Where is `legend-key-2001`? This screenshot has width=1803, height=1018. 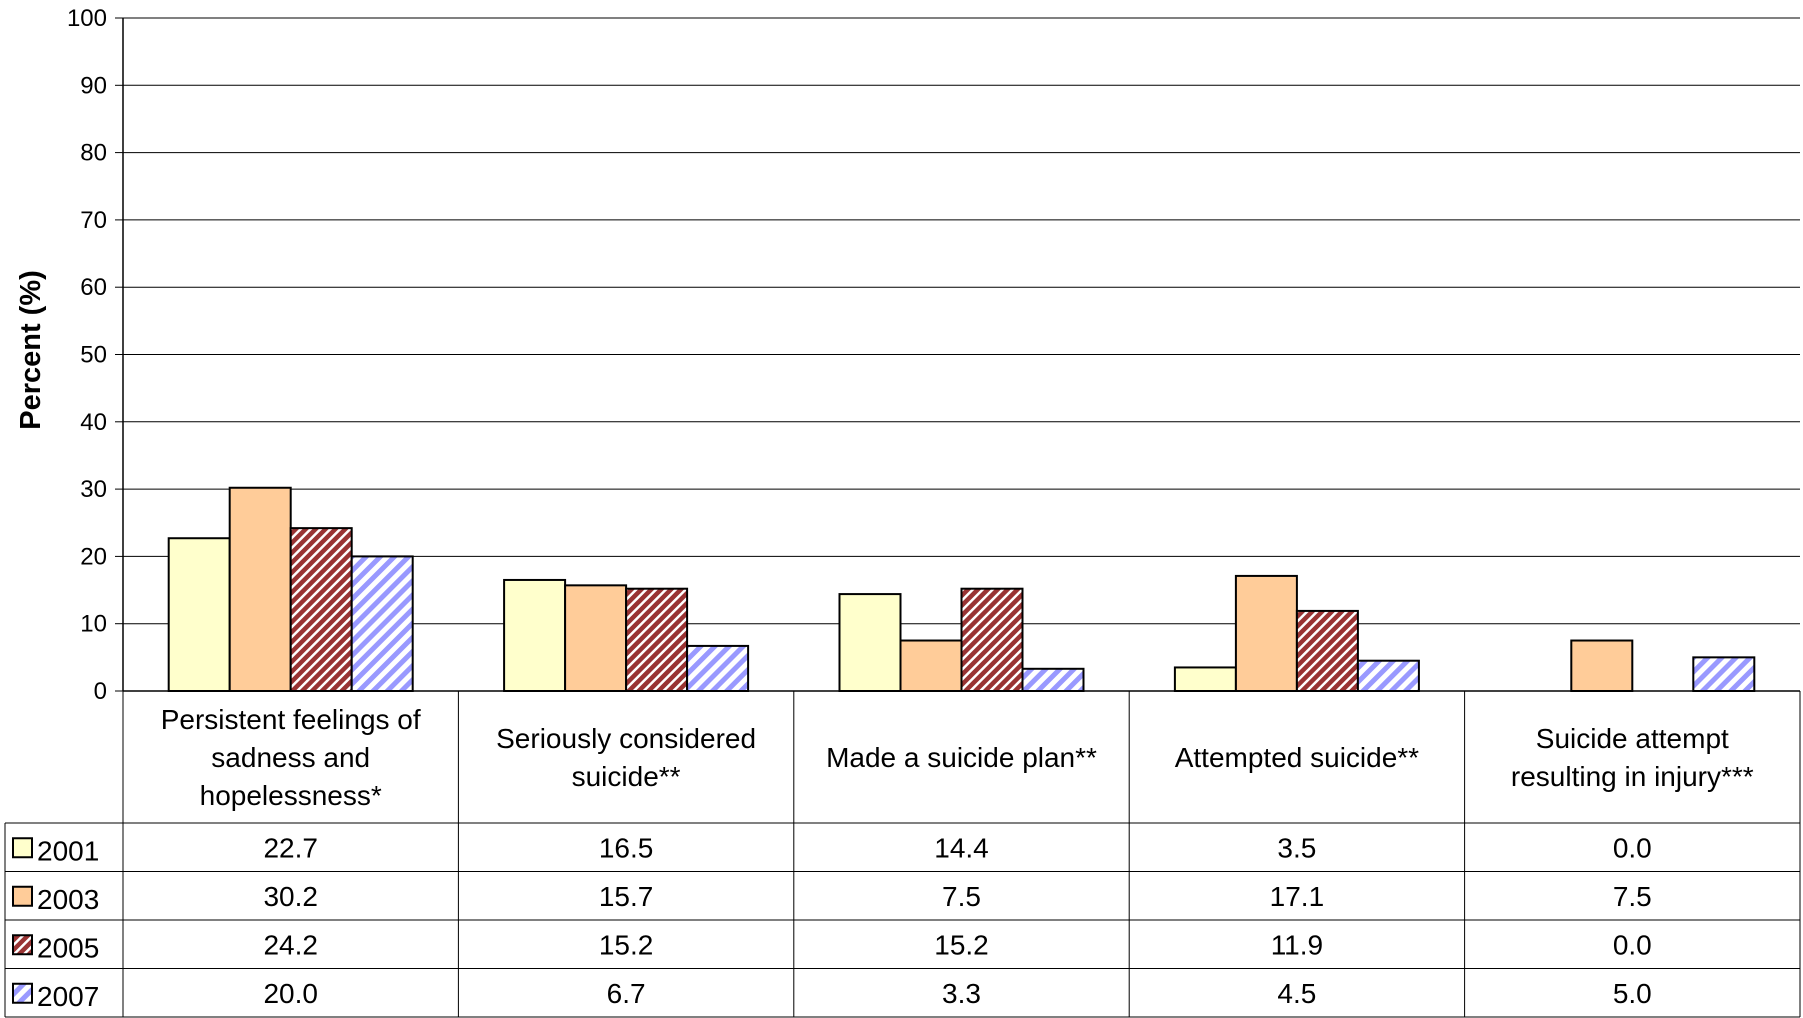 legend-key-2001 is located at coordinates (22, 848).